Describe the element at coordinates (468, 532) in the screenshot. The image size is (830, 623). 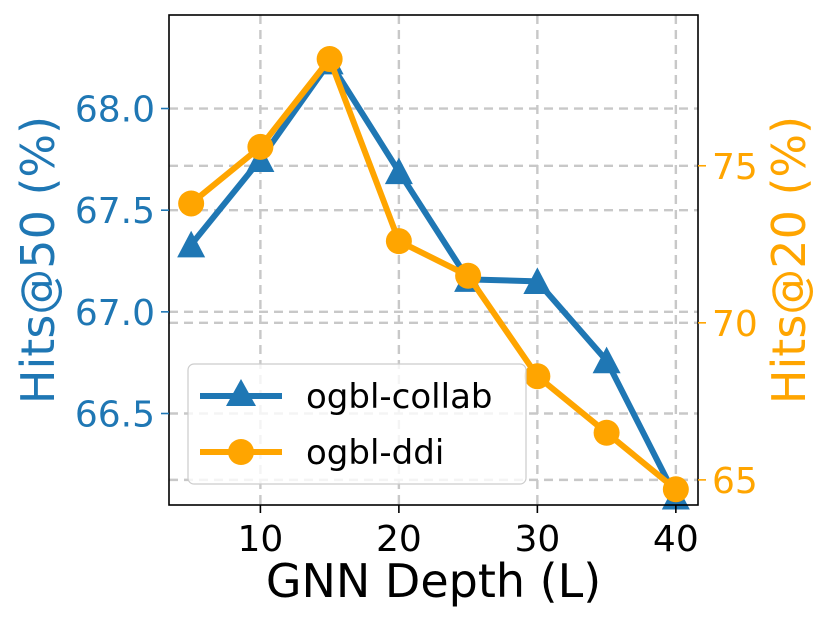
I see `x-axis: 10 20 30 40` at that location.